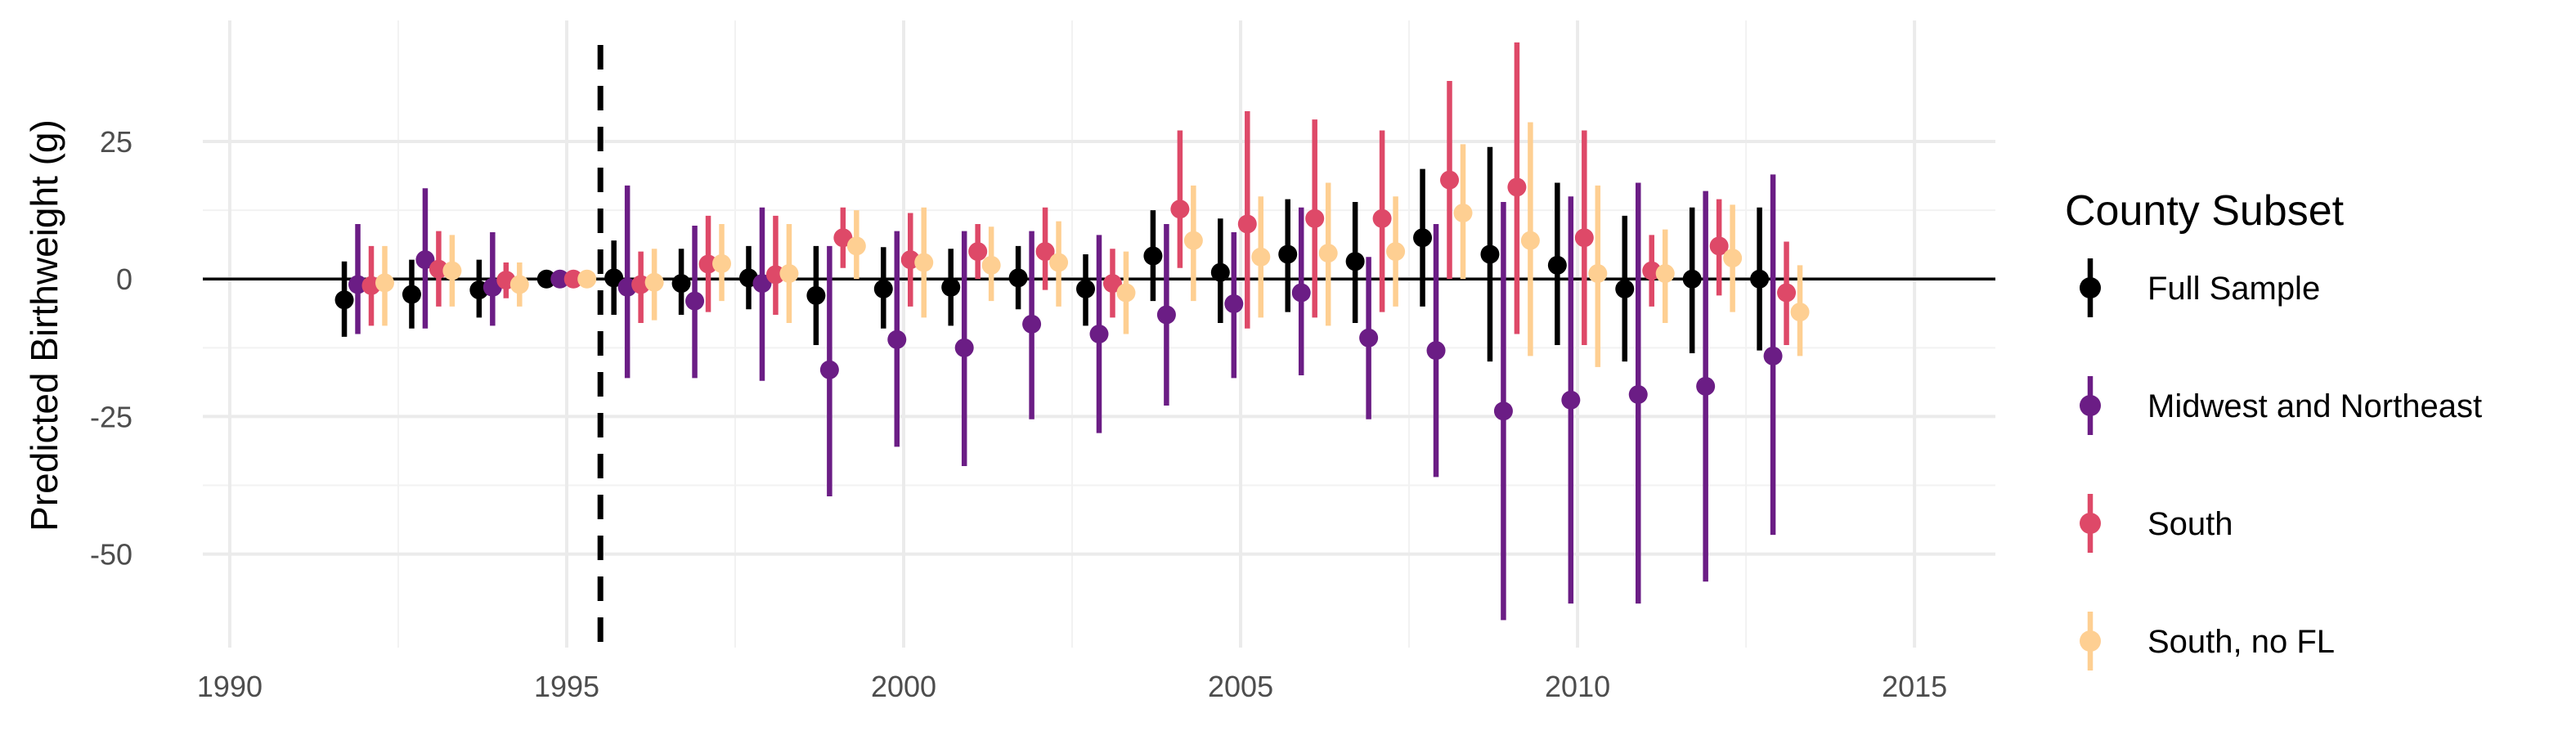  I want to click on x-tick-label: 2010, so click(1577, 686).